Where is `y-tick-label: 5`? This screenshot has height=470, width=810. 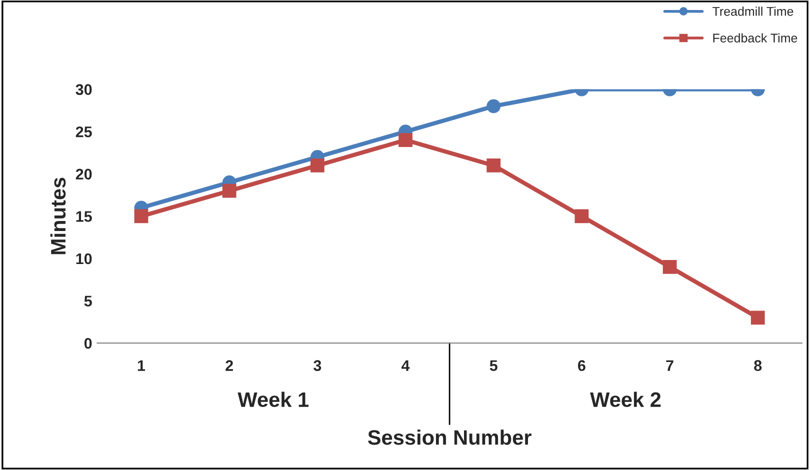 y-tick-label: 5 is located at coordinates (88, 301).